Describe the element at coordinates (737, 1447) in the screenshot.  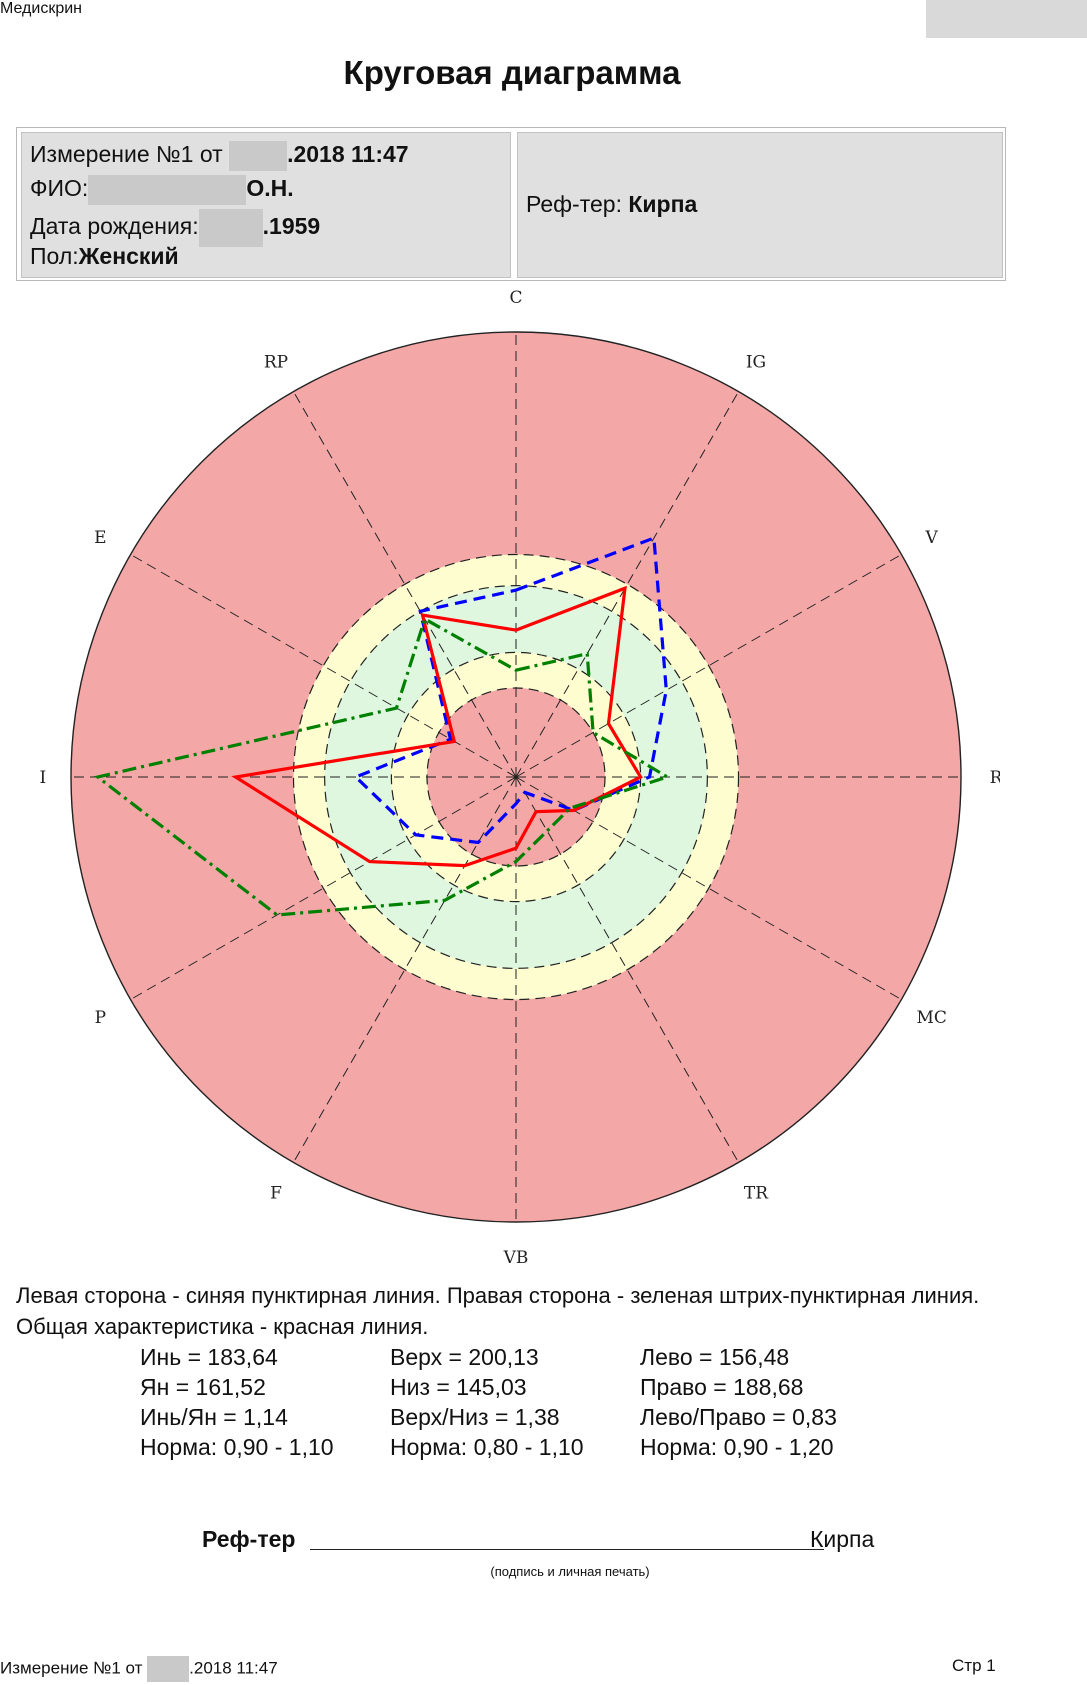
I see `stat-left-right-norm: Норма: 0,90 - 1,20` at that location.